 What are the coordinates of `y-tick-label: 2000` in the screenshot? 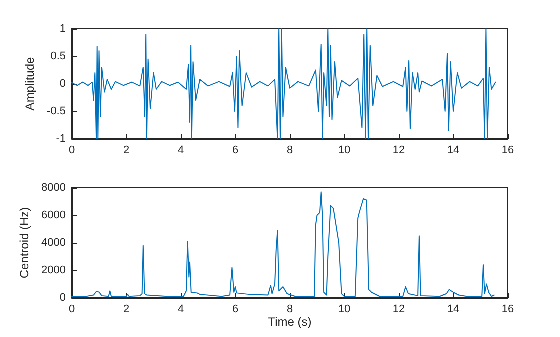 It's located at (54, 270).